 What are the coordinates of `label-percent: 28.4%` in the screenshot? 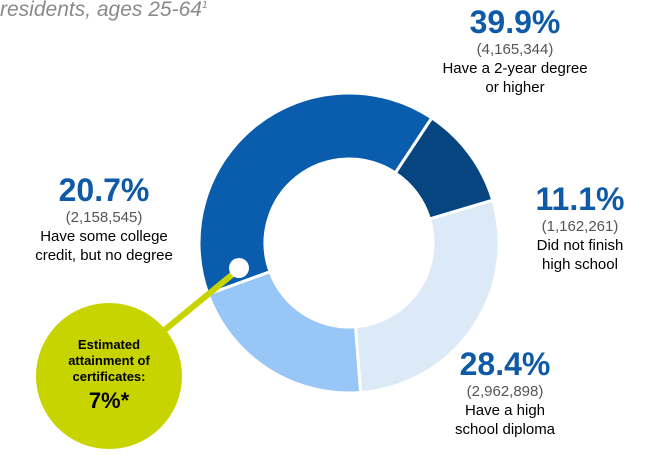 It's located at (505, 364).